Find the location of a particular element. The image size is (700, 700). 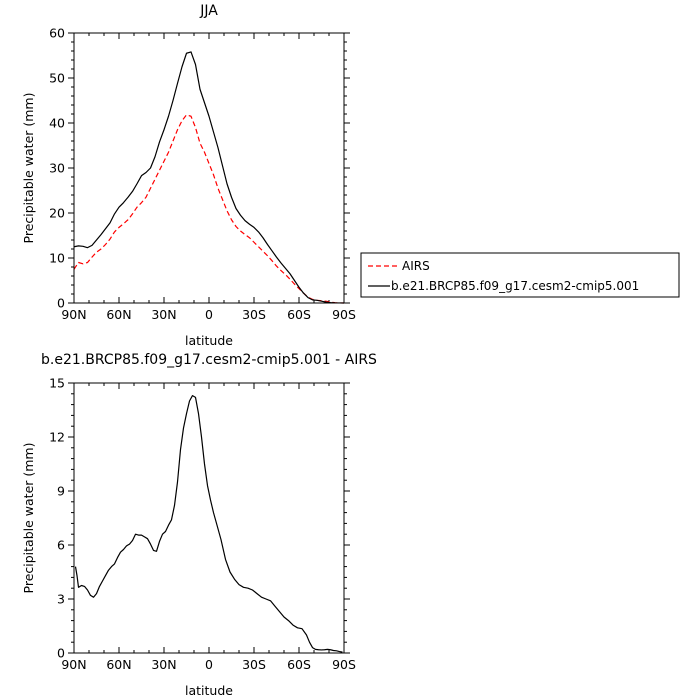

top-ytick-label: 30 is located at coordinates (57, 168).